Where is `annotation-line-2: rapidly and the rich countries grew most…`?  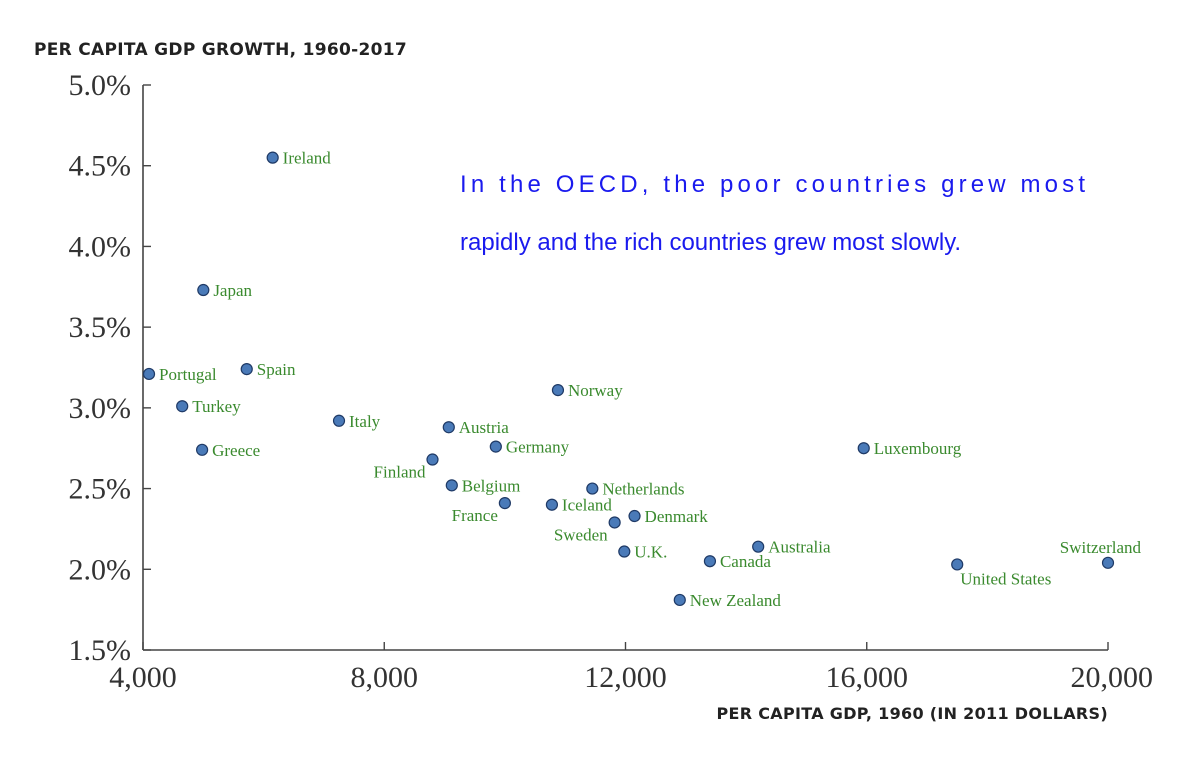 annotation-line-2: rapidly and the rich countries grew most… is located at coordinates (710, 242).